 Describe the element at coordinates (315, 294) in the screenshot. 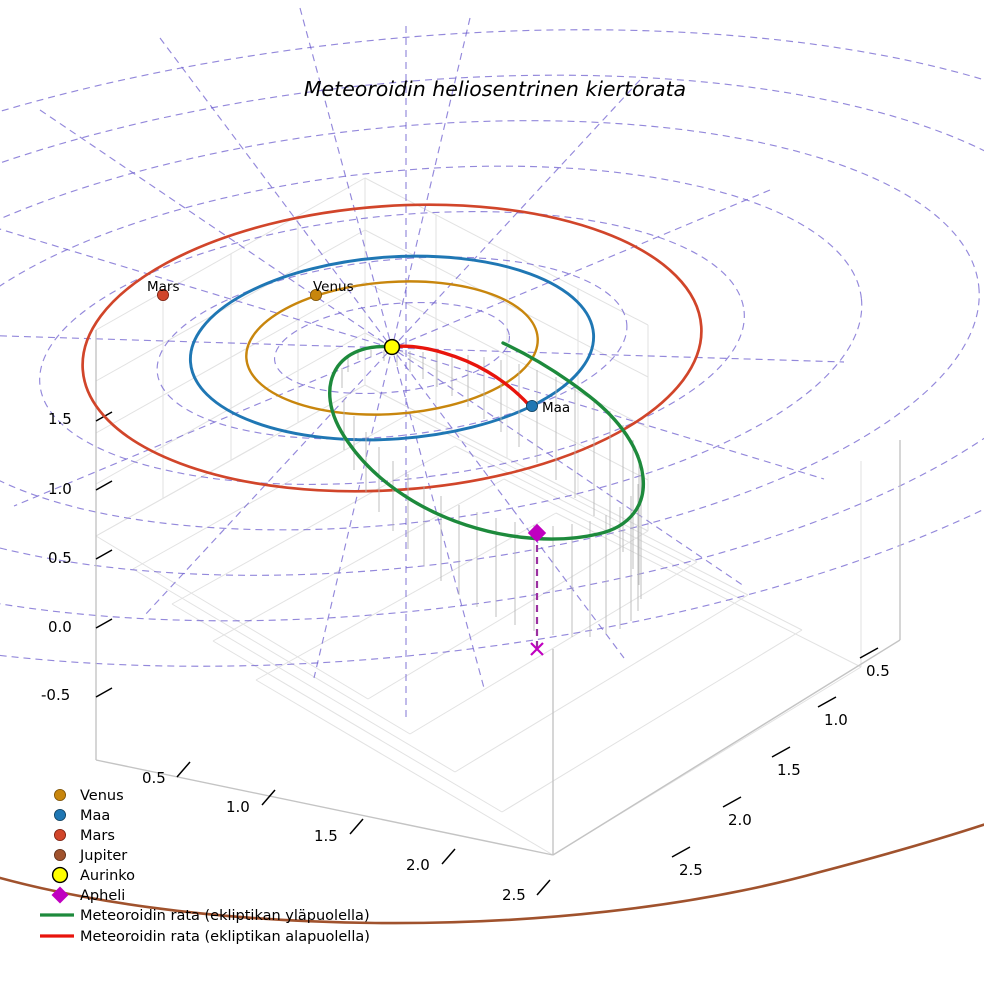

I see `venus-body-marker` at that location.